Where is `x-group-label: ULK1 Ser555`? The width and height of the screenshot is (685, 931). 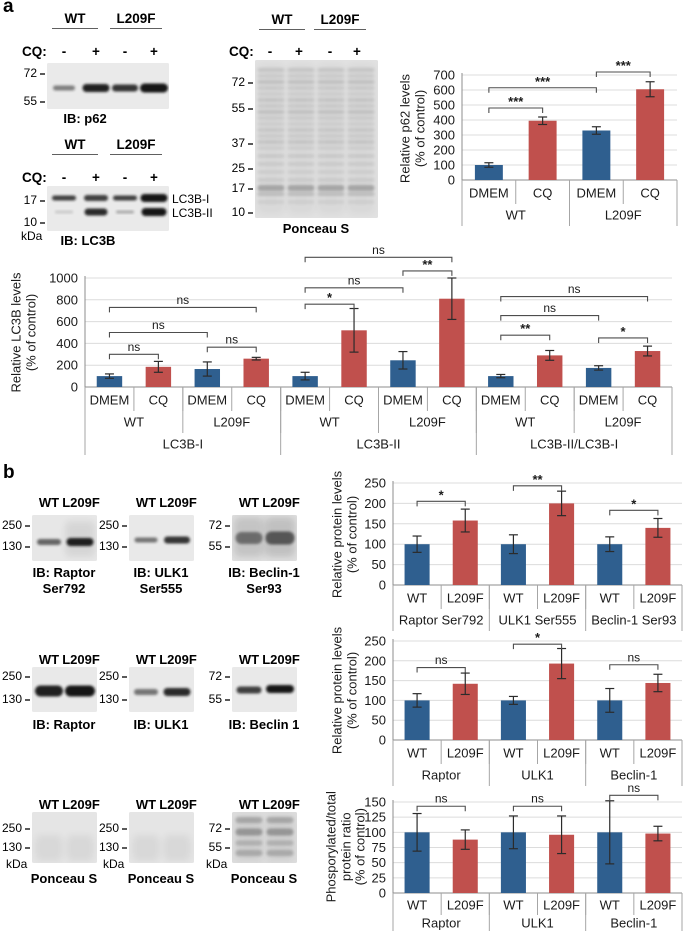
x-group-label: ULK1 Ser555 is located at coordinates (537, 620).